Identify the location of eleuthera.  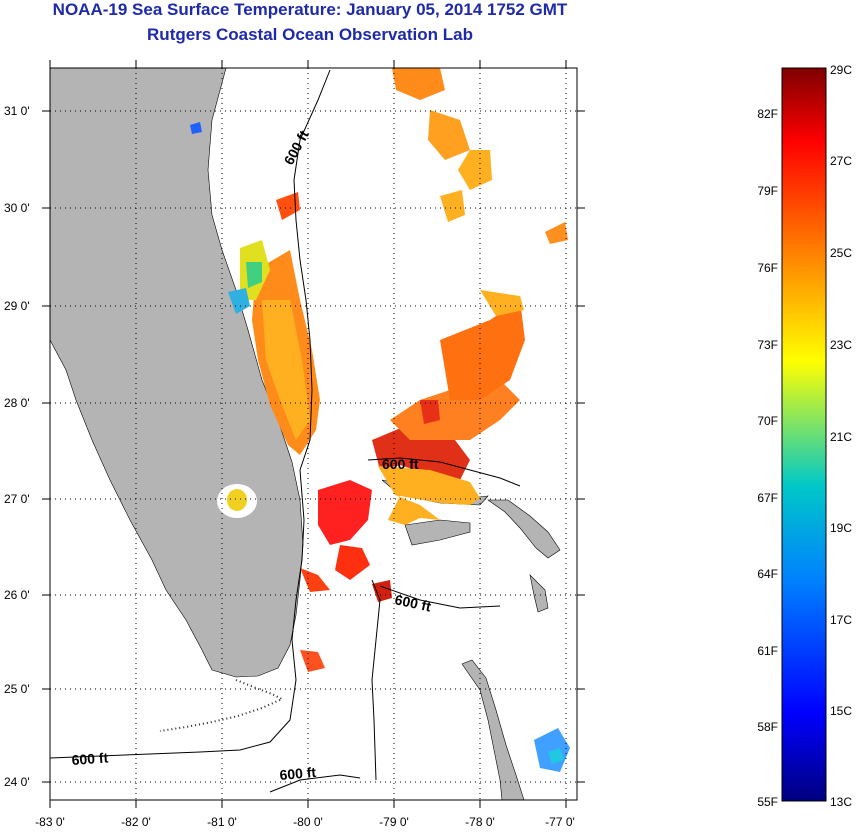
(539, 593).